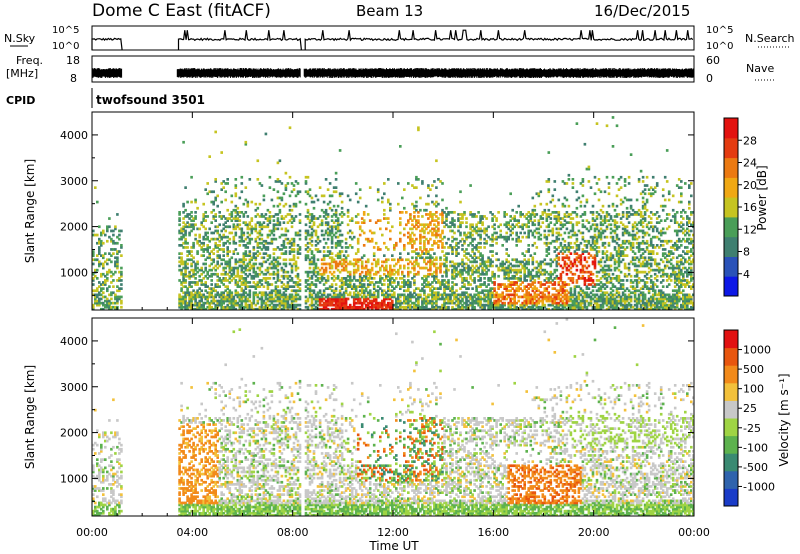 The width and height of the screenshot is (800, 554). What do you see at coordinates (73, 78) in the screenshot?
I see `freq-left-bottom: 8` at bounding box center [73, 78].